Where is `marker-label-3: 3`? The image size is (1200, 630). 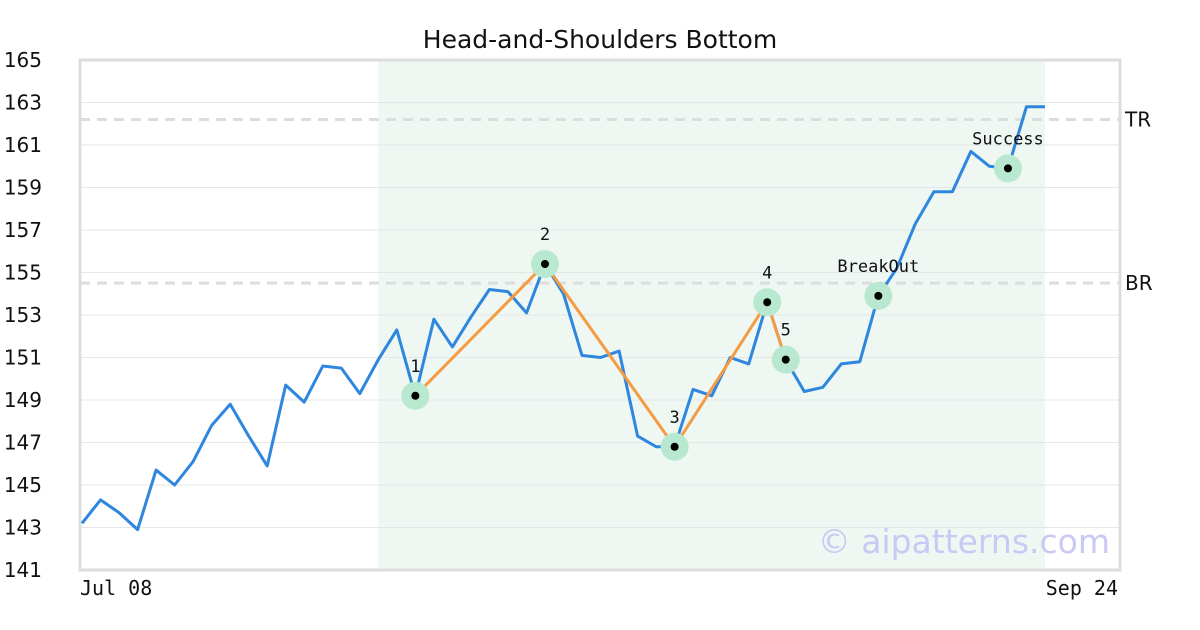
marker-label-3: 3 is located at coordinates (674, 418).